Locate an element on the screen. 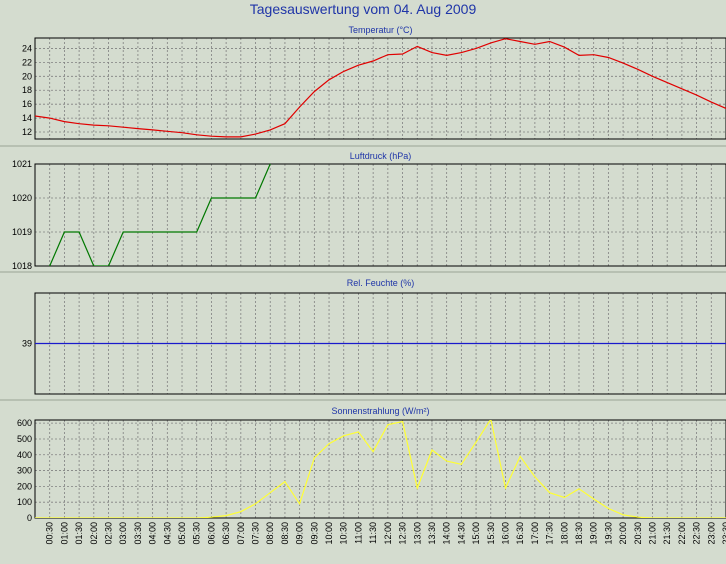 The image size is (726, 564). y-tick-label: 0 is located at coordinates (29, 518).